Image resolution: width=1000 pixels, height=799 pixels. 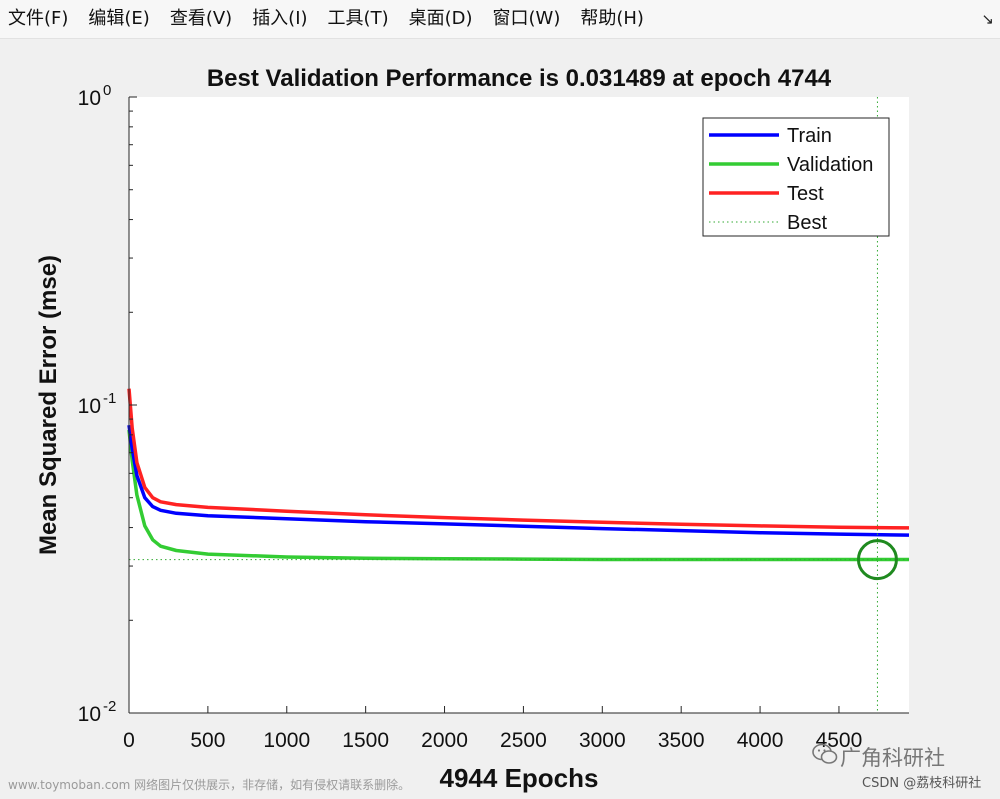 What do you see at coordinates (440, 18) in the screenshot?
I see `menu-desktop: 桌面(D)` at bounding box center [440, 18].